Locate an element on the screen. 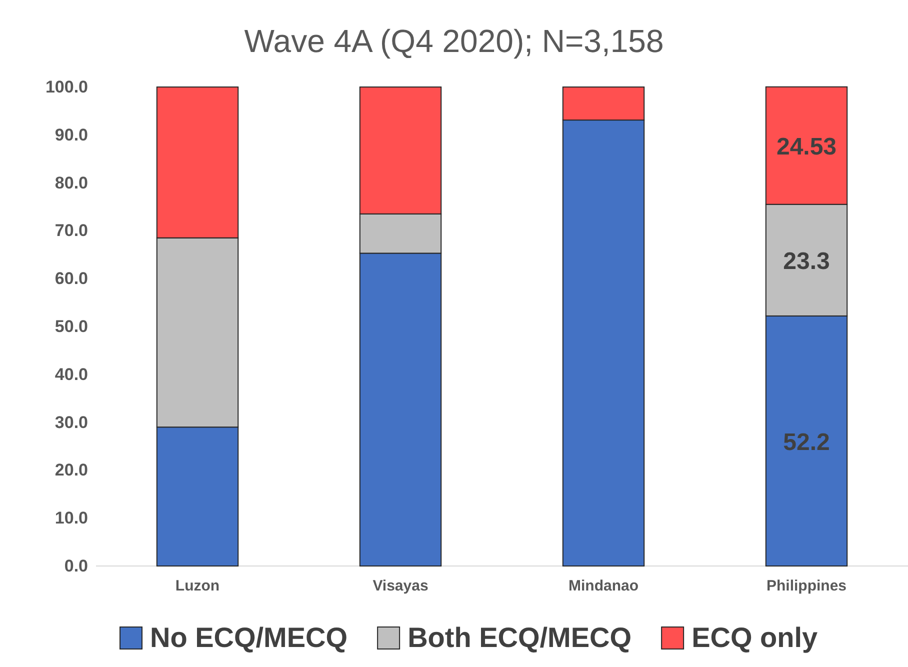 This screenshot has width=908, height=667. y-tick-label: 0.0 is located at coordinates (76, 566).